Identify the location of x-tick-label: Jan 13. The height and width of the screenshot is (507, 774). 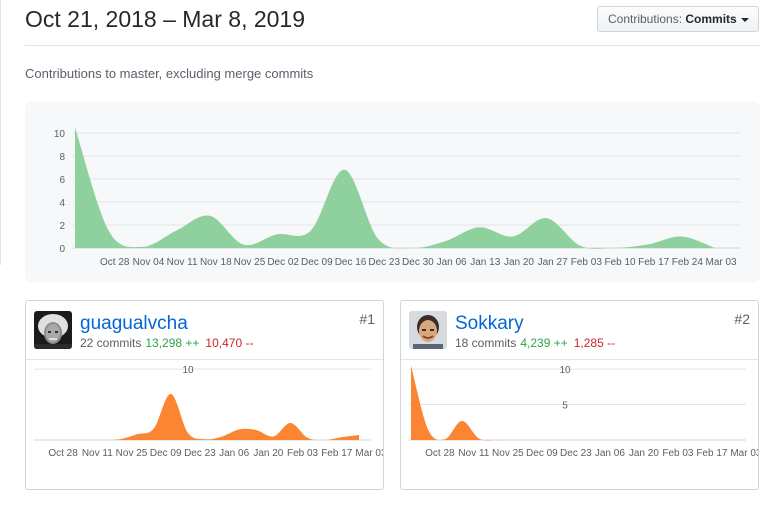
(485, 262).